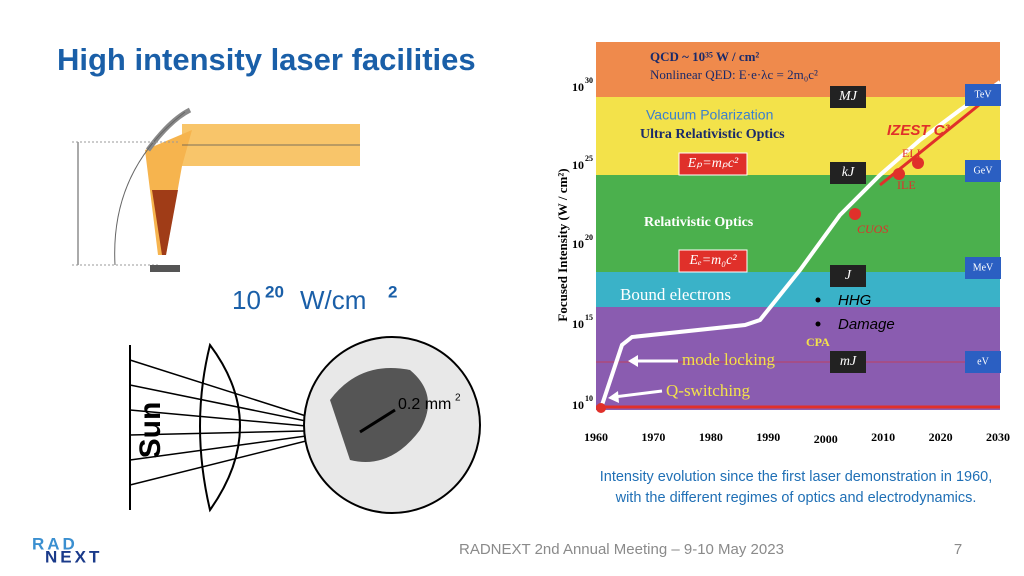 The height and width of the screenshot is (576, 1024). What do you see at coordinates (305, 425) in the screenshot?
I see `sun-illustration` at bounding box center [305, 425].